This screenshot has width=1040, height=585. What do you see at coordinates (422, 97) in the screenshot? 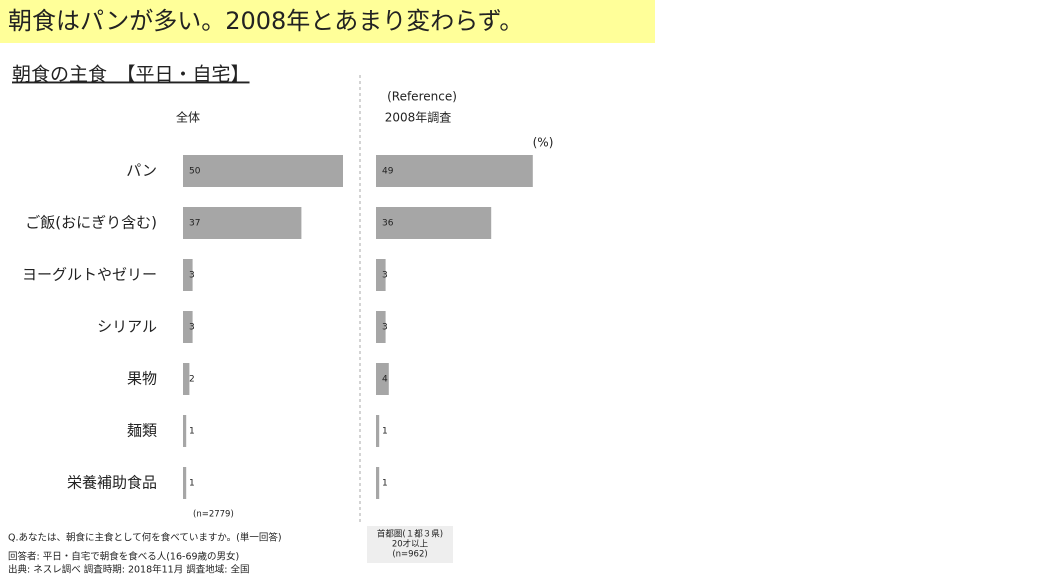
I see `panel-subtitle: (Reference)` at bounding box center [422, 97].